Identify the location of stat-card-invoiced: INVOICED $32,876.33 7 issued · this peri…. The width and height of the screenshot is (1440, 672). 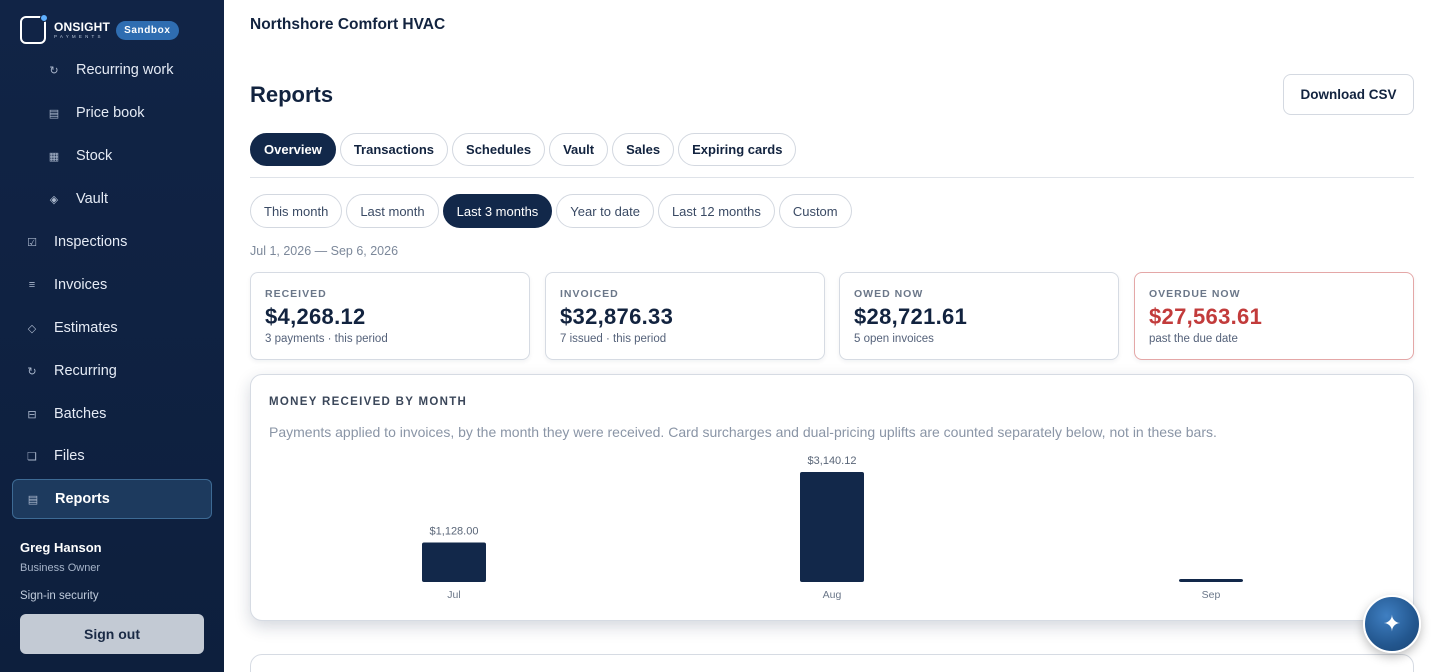
(685, 316).